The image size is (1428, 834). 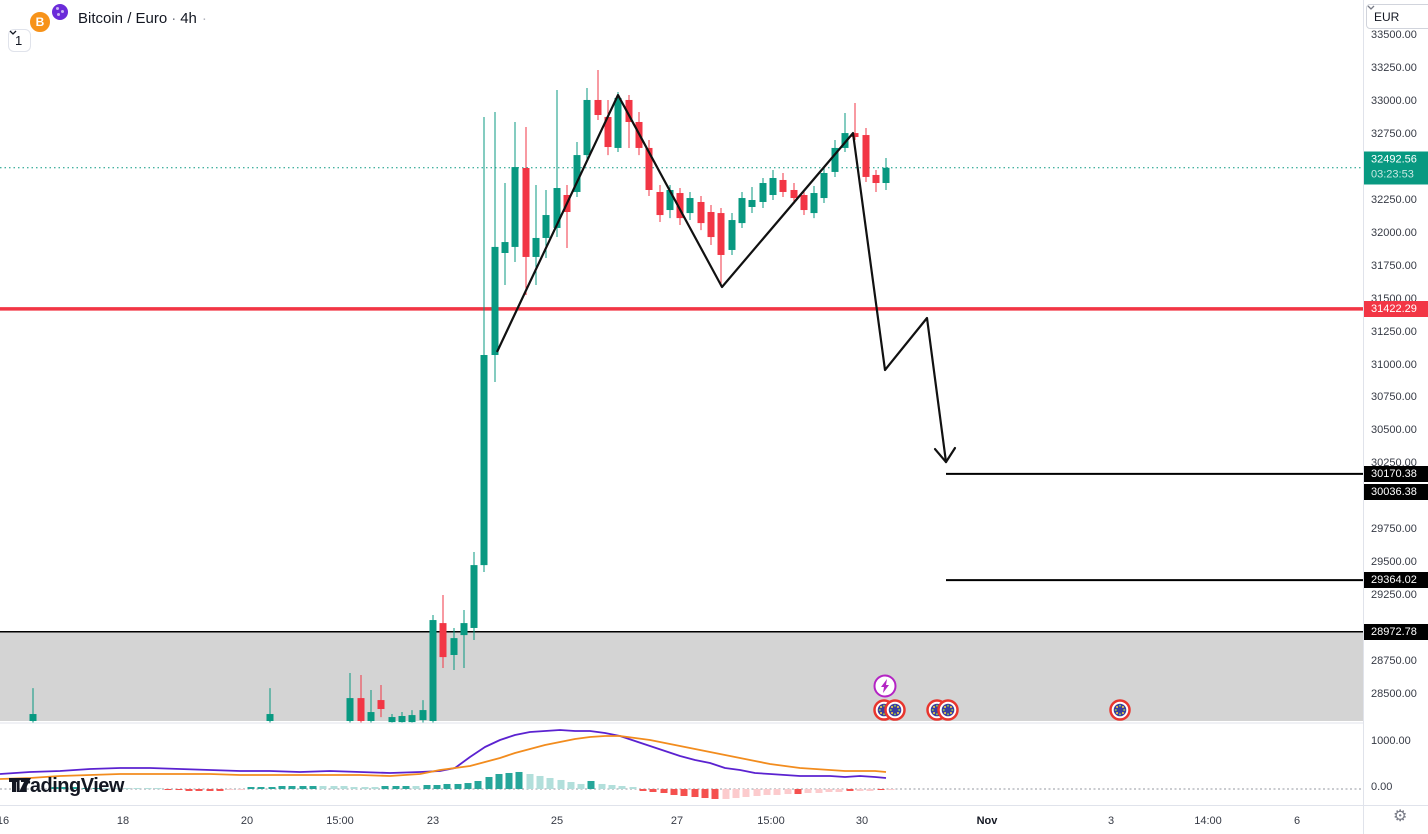 What do you see at coordinates (885, 686) in the screenshot?
I see `lightning-bolt-glyph` at bounding box center [885, 686].